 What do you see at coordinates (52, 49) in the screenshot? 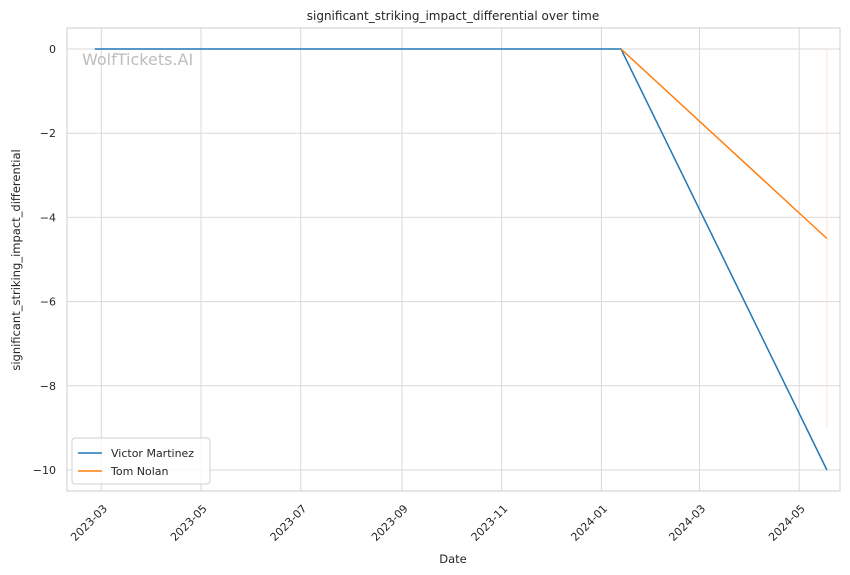
I see `y-tick-label: 0` at bounding box center [52, 49].